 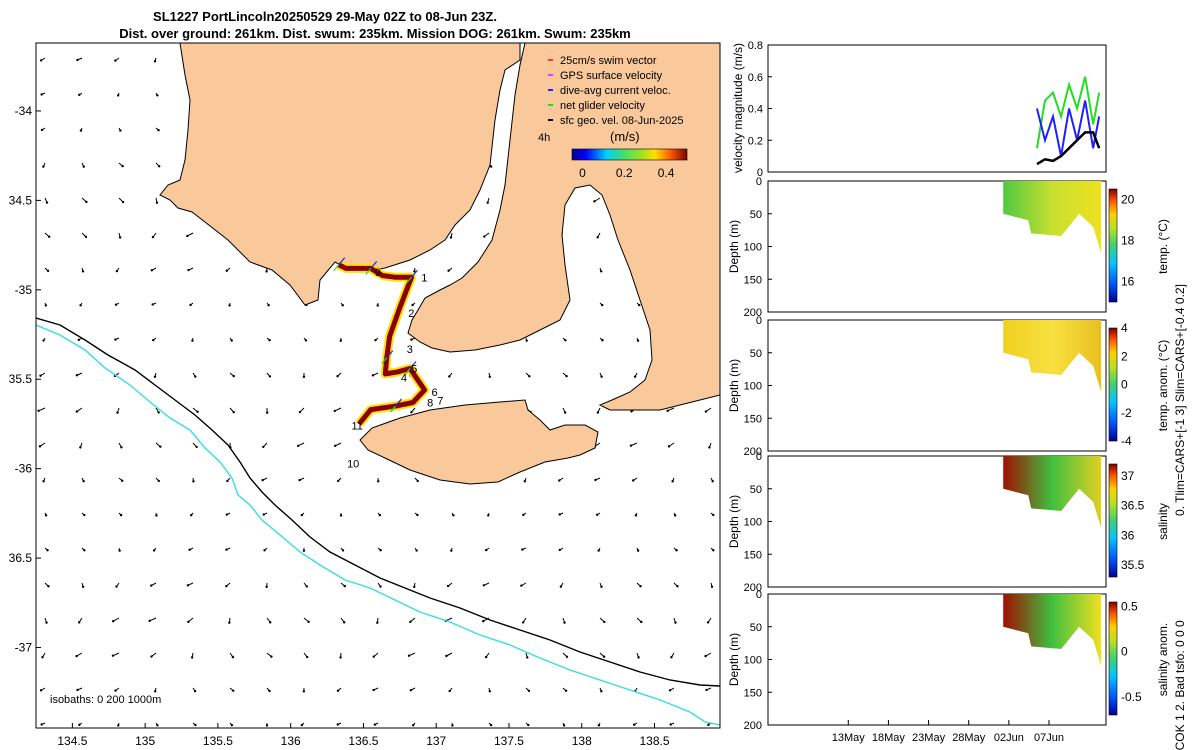 What do you see at coordinates (1129, 607) in the screenshot?
I see `section-cbar-tick-label: 0.5` at bounding box center [1129, 607].